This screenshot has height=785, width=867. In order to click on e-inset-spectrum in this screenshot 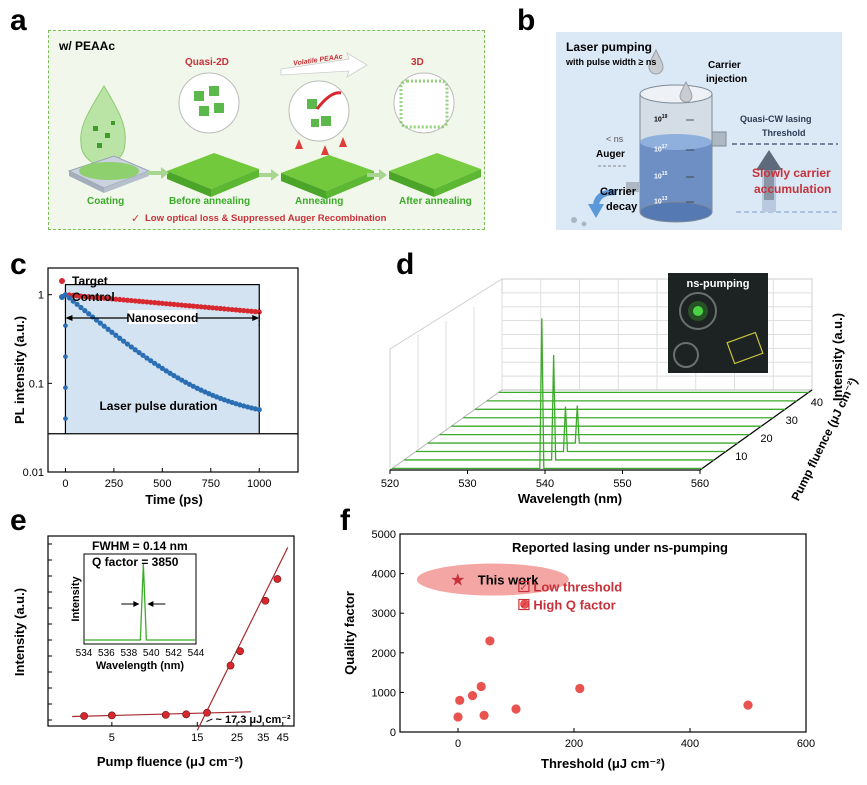, I will do `click(140, 602)`.